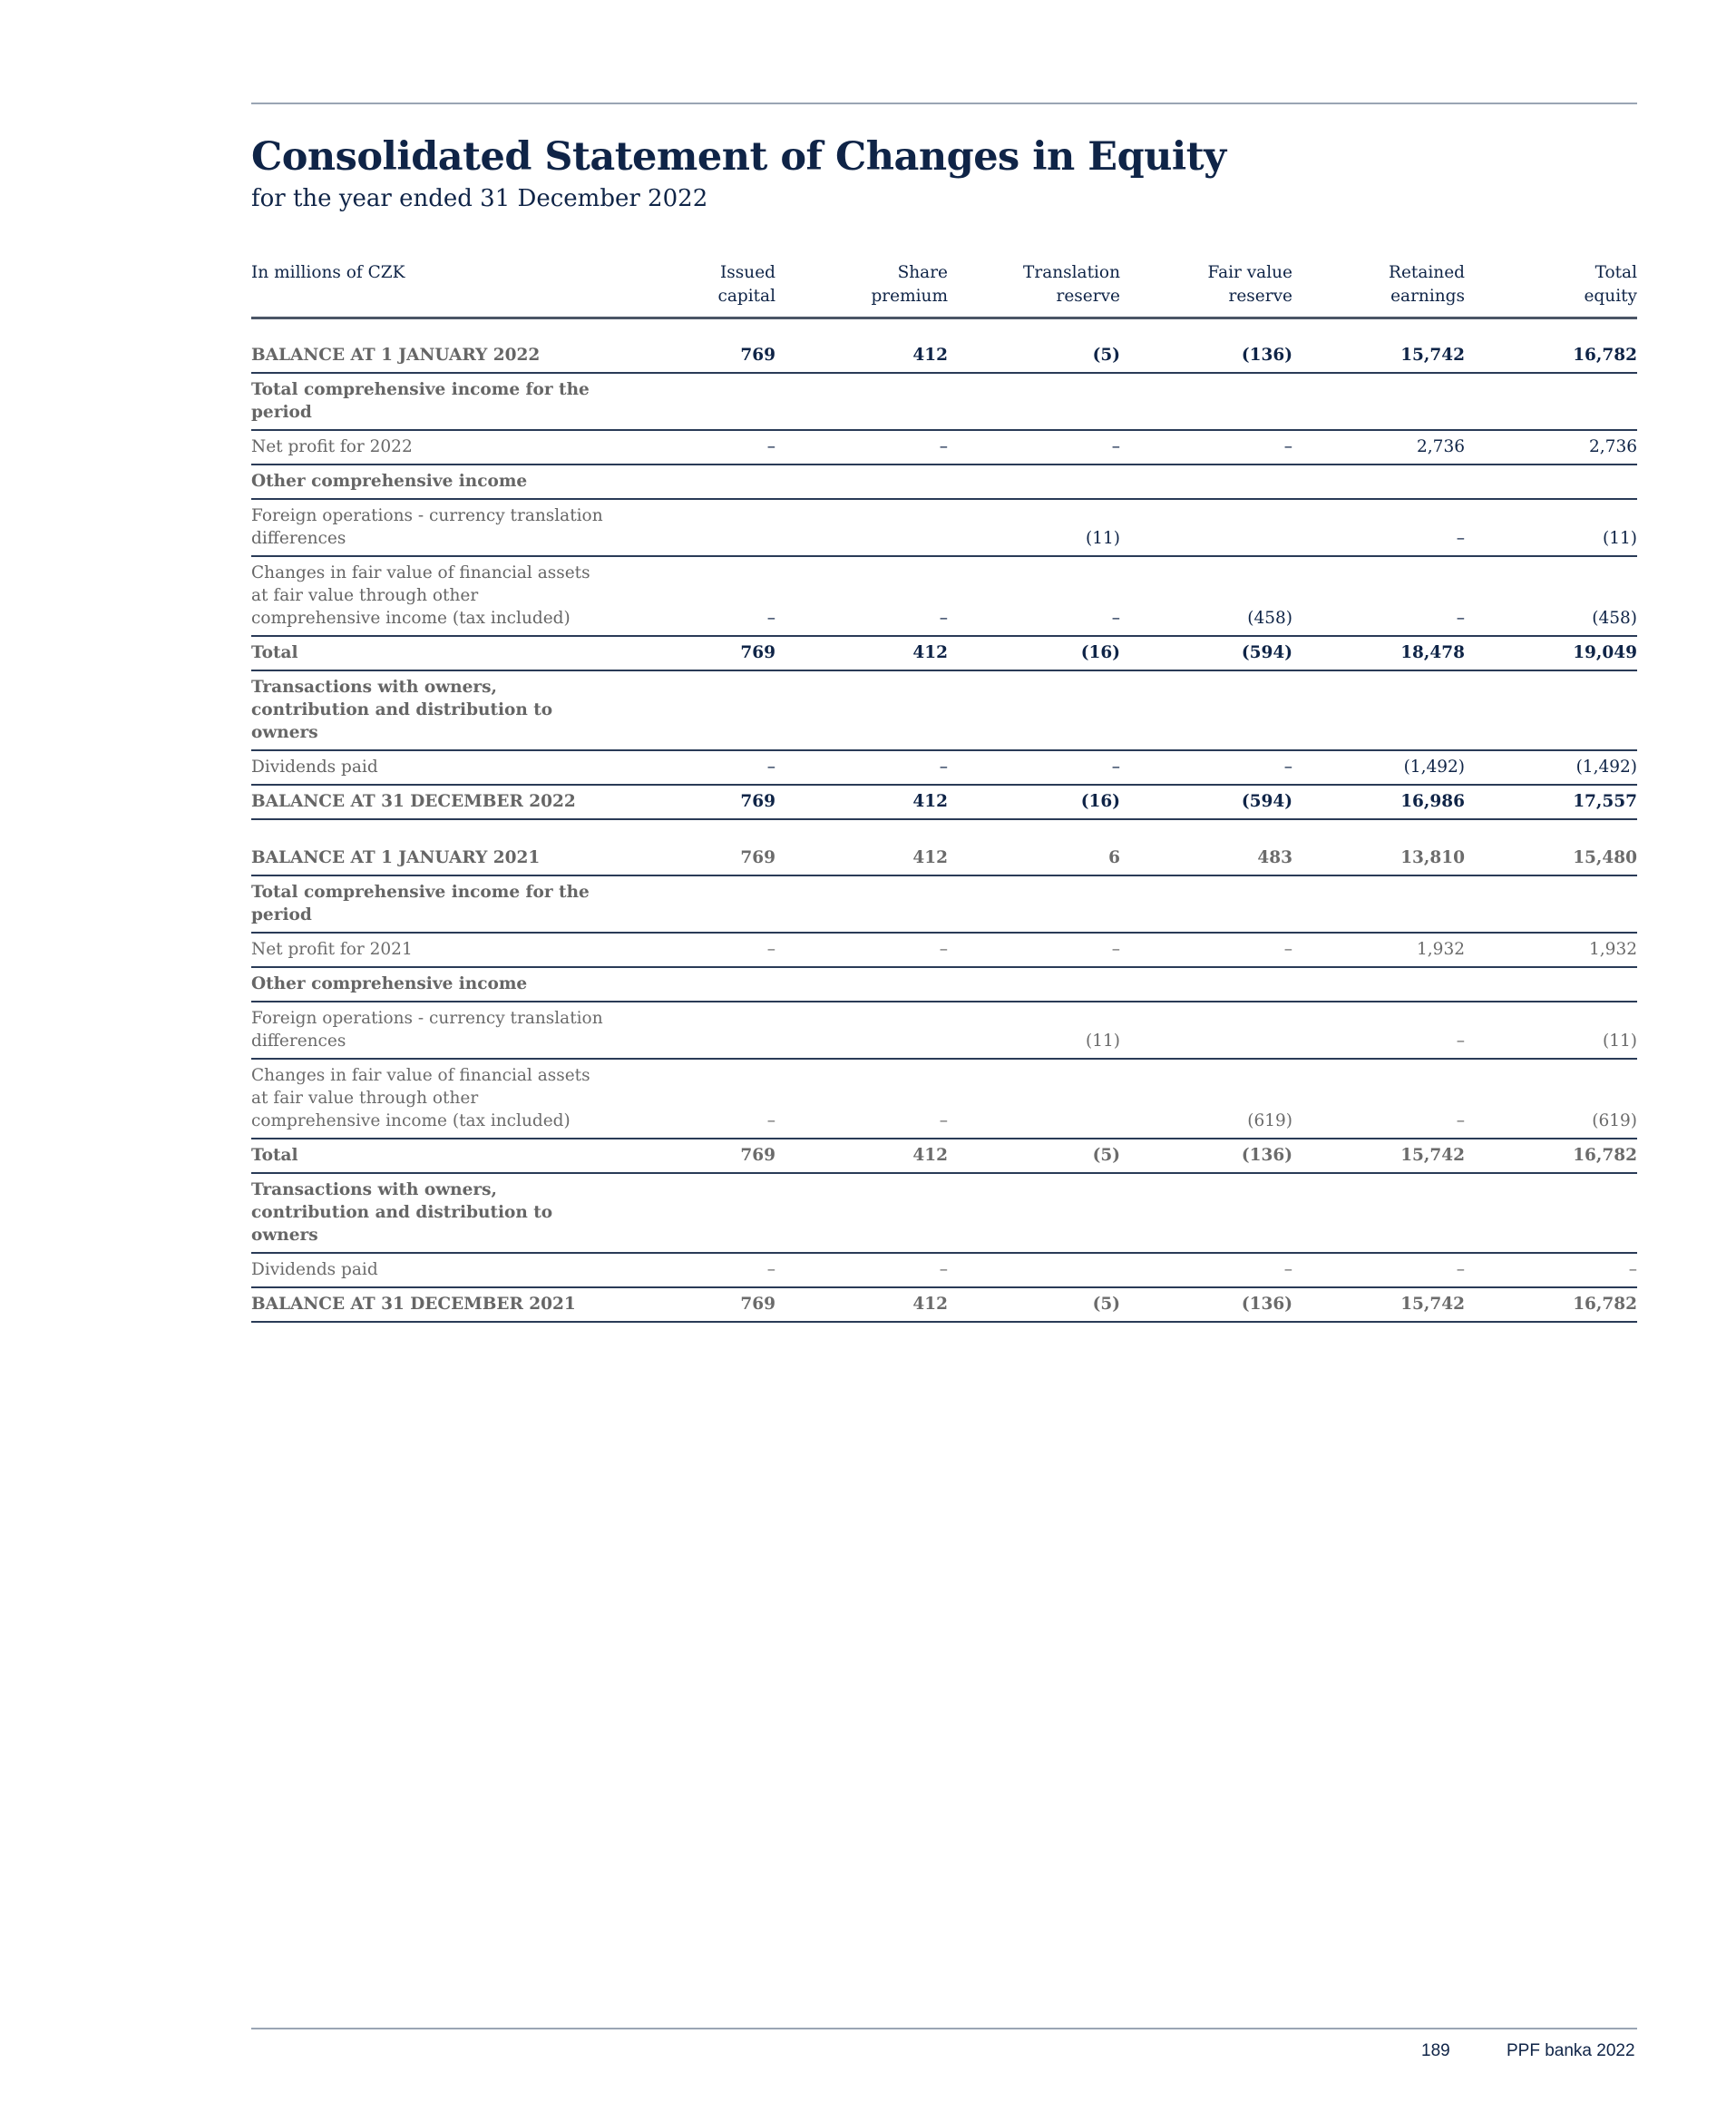  Describe the element at coordinates (427, 356) in the screenshot. I see `row-label-cell: BALANCE AT 1 JANUARY 2022` at that location.